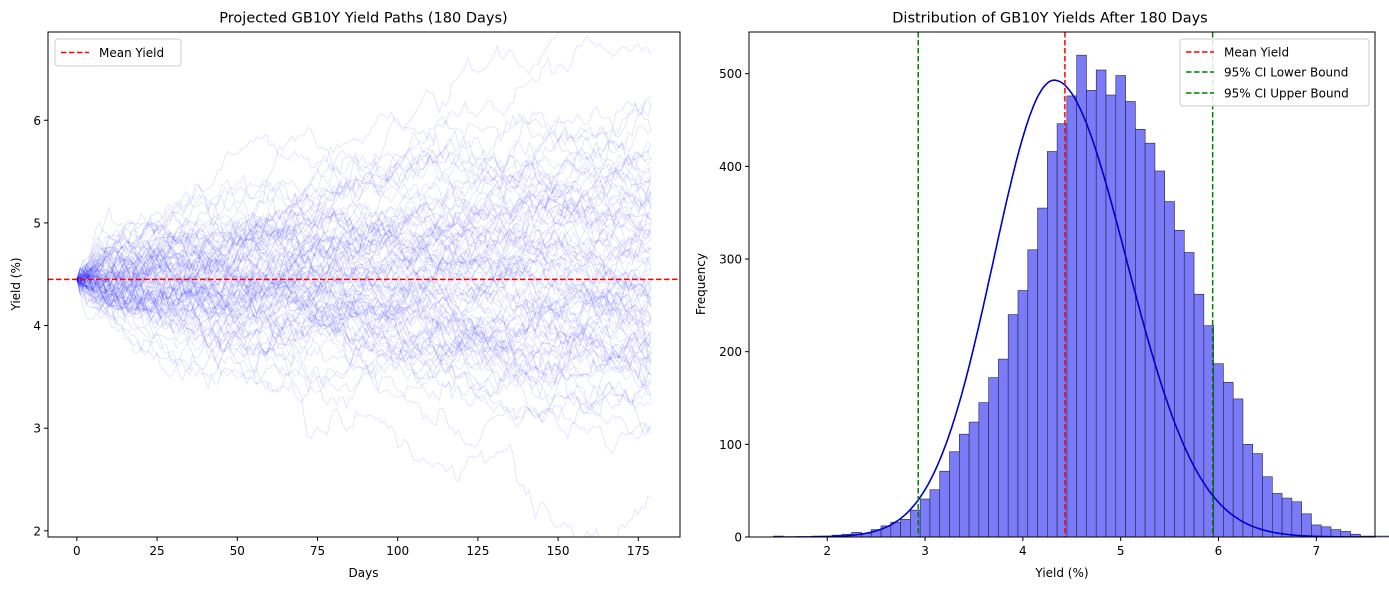  I want to click on histogram-legend-box, so click(1274, 72).